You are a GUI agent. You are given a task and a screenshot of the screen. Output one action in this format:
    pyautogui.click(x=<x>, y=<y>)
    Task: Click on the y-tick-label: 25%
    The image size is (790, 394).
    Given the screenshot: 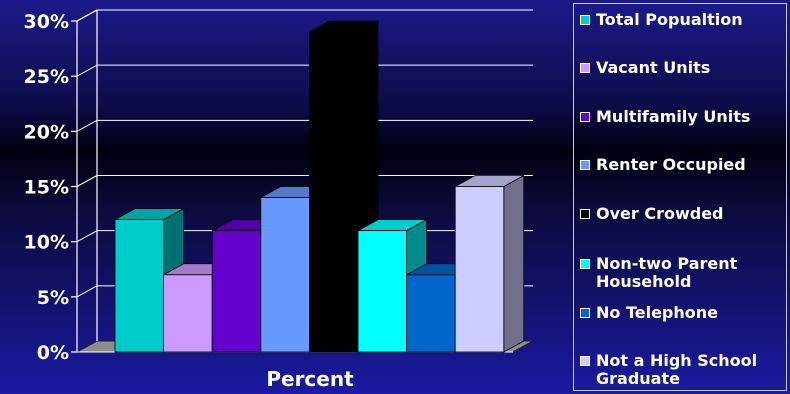 What is the action you would take?
    pyautogui.click(x=46, y=77)
    